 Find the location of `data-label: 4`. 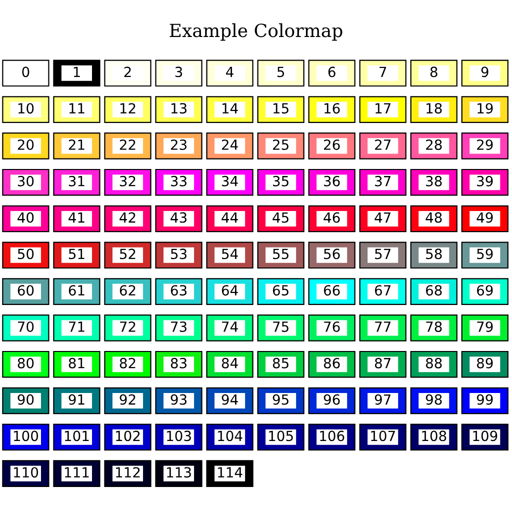

data-label: 4 is located at coordinates (230, 71).